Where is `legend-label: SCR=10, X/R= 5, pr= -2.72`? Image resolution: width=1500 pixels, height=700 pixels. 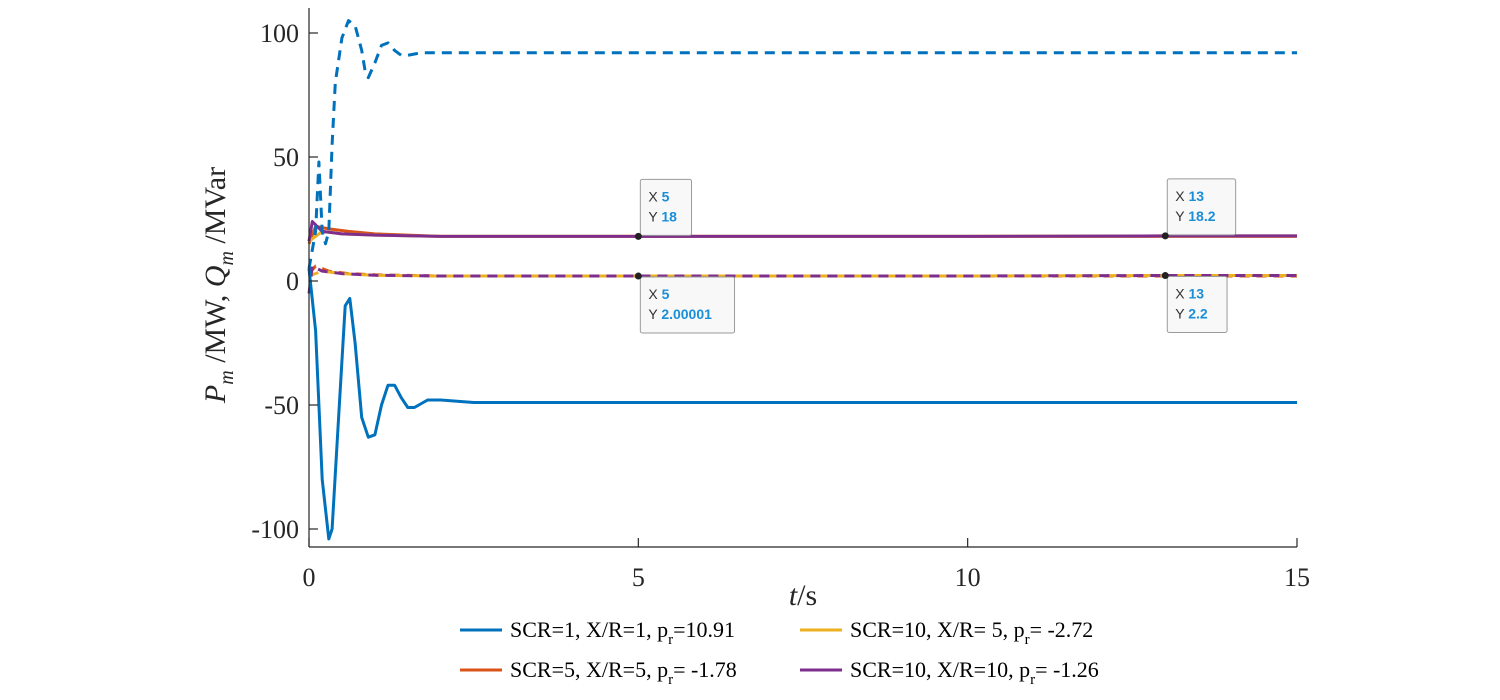 legend-label: SCR=10, X/R= 5, pr= -2.72 is located at coordinates (971, 632).